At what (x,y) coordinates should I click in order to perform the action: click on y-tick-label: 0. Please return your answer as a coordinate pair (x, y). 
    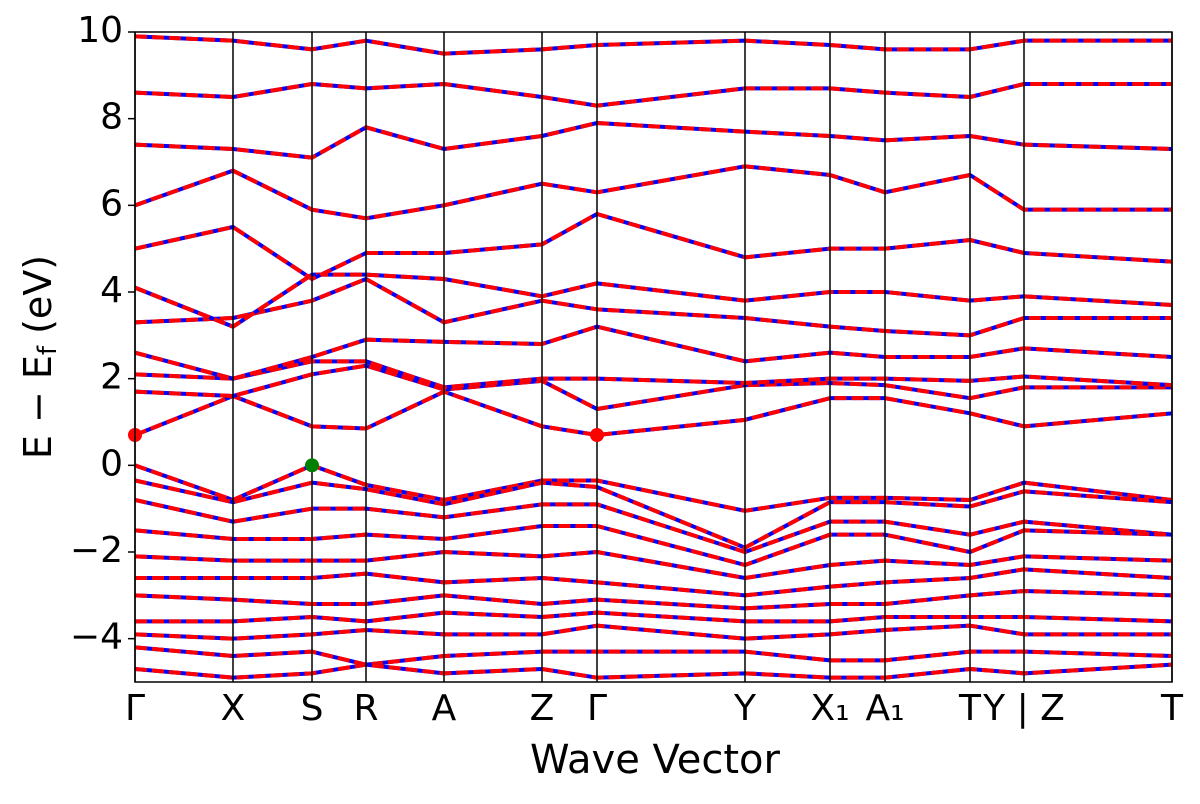
    Looking at the image, I should click on (111, 463).